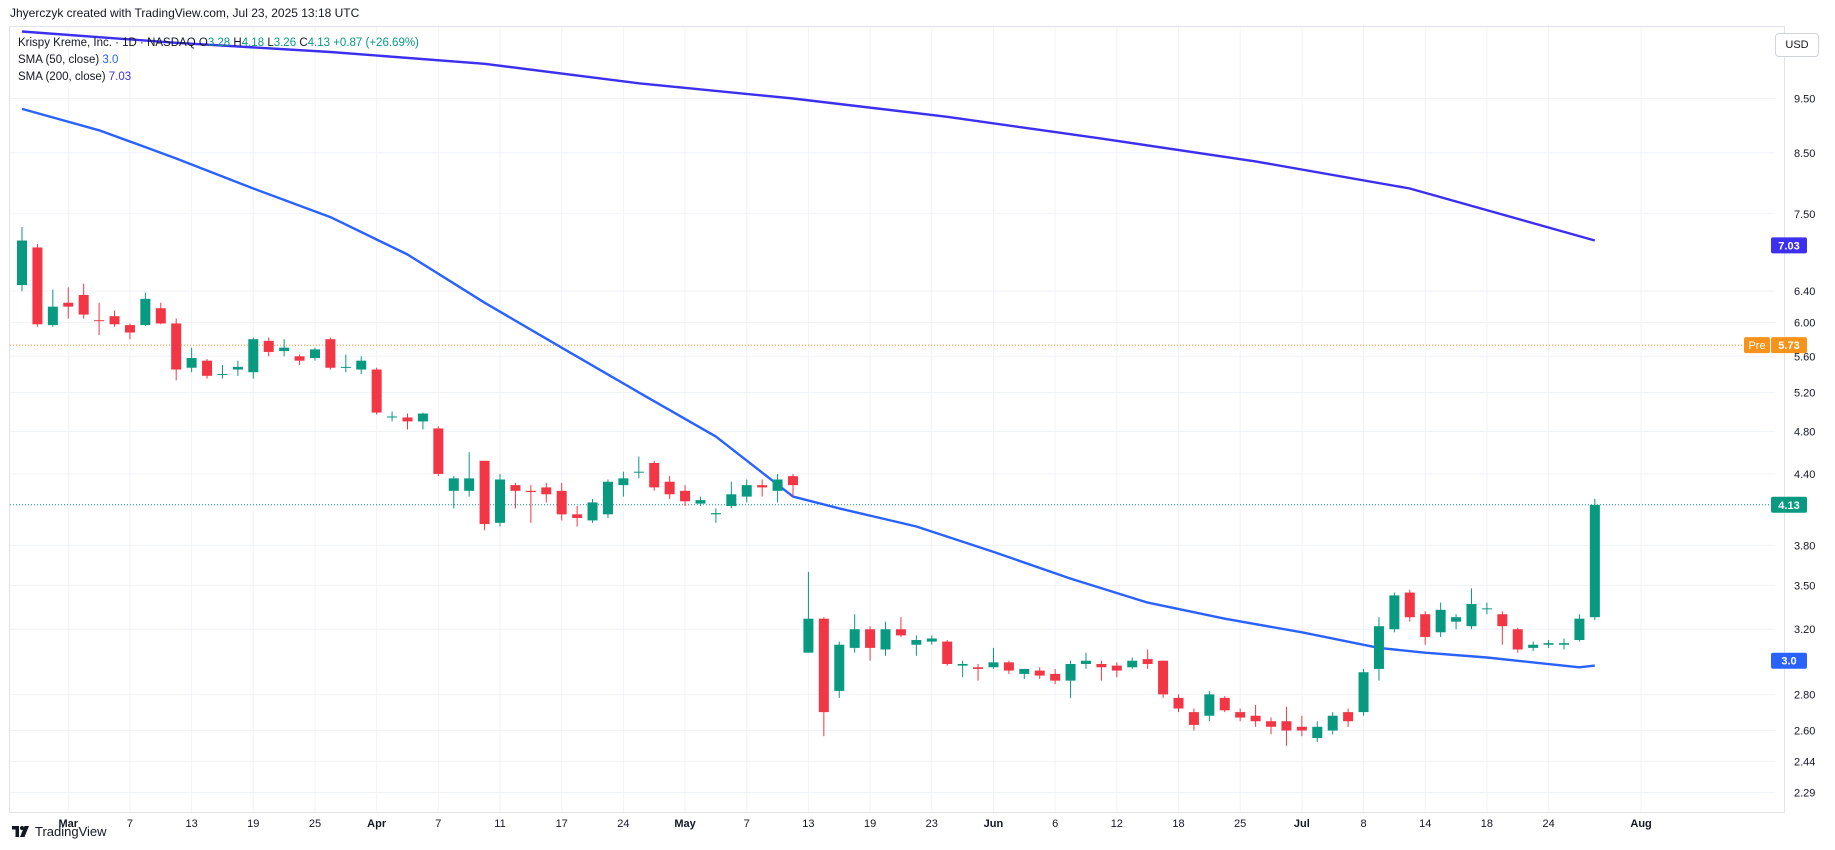 This screenshot has height=850, width=1835. I want to click on x-tick-label: 18, so click(1487, 824).